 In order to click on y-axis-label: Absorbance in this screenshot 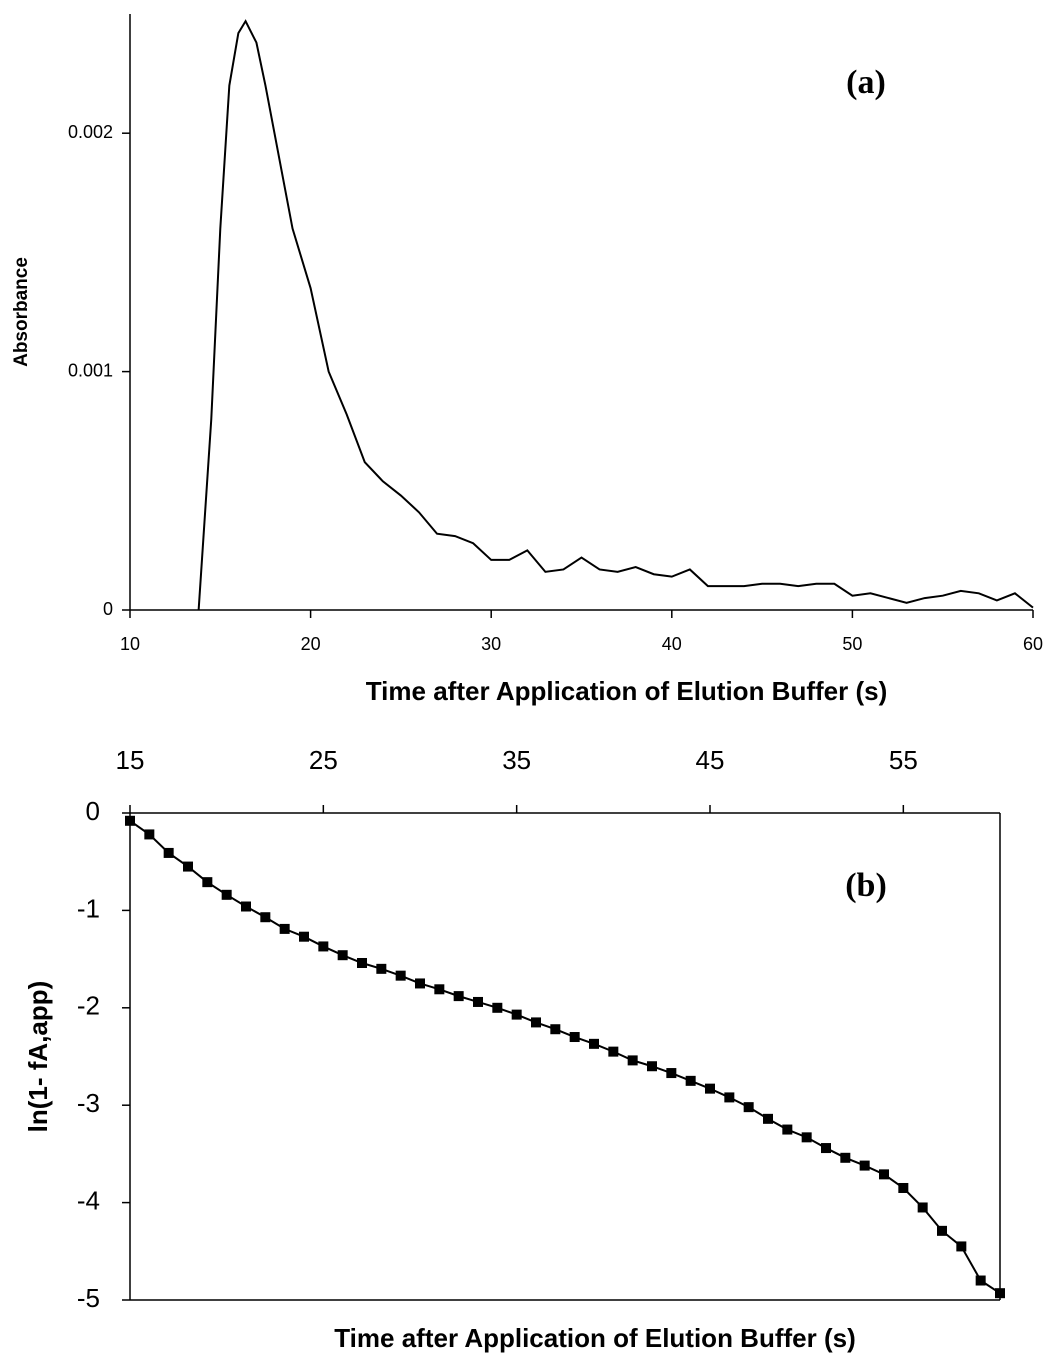, I will do `click(21, 312)`.